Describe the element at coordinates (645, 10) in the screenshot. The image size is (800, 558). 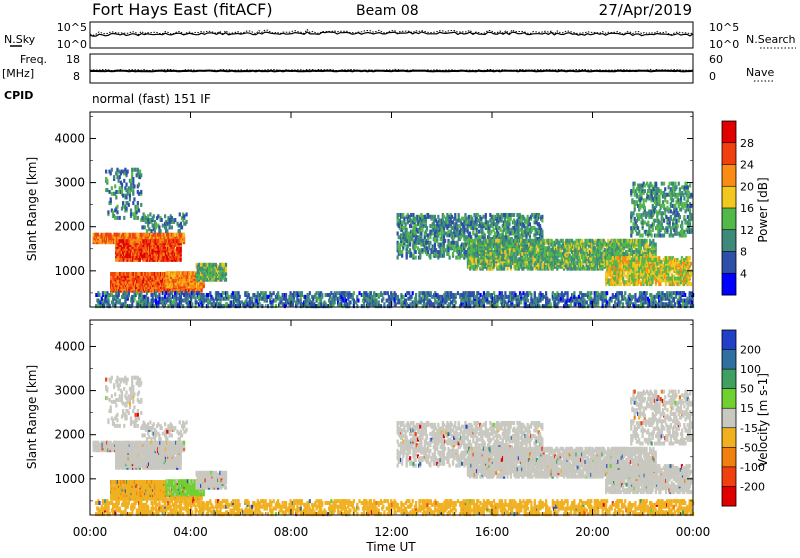
I see `date-title: 27/Apr/2019` at that location.